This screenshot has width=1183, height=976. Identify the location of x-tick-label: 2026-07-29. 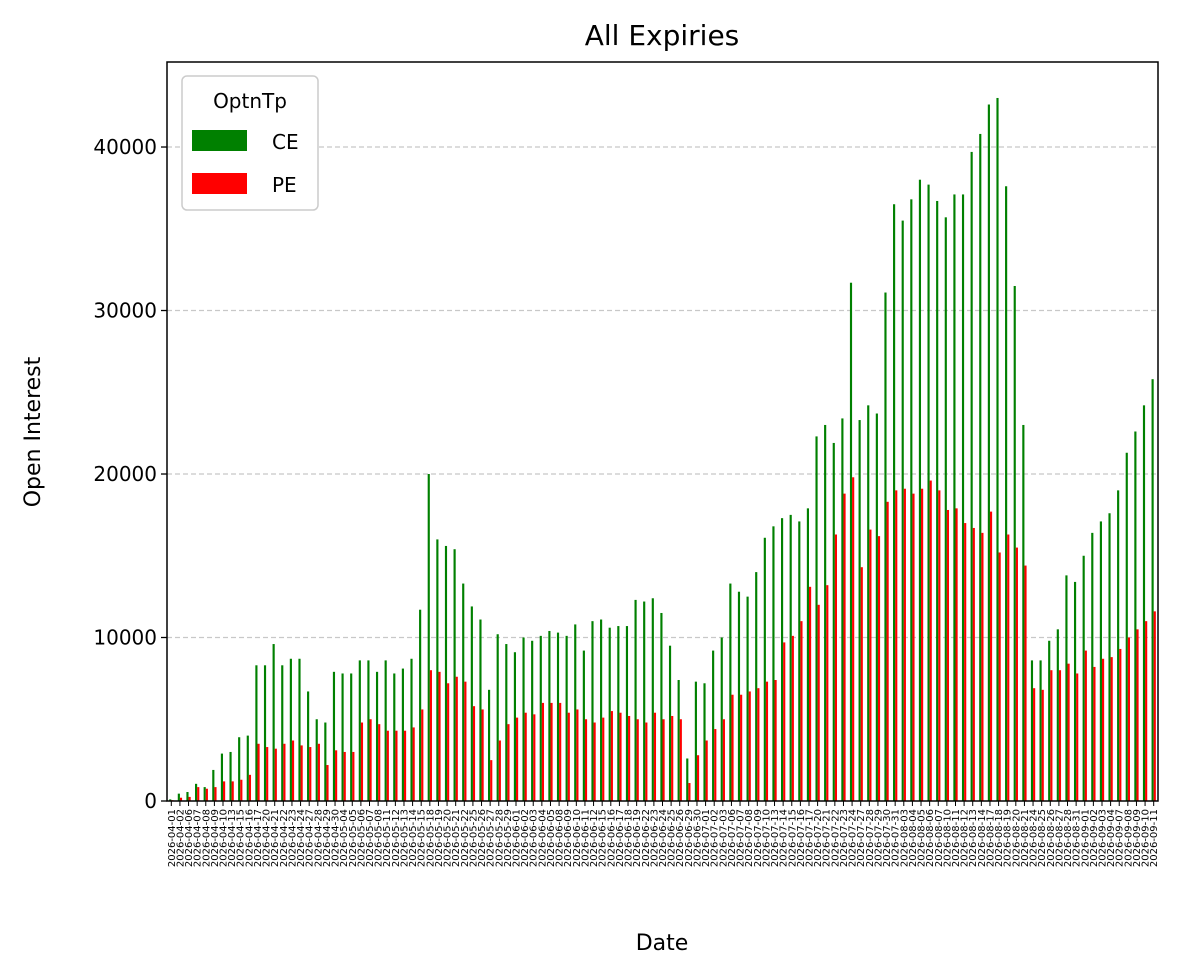
(878, 838).